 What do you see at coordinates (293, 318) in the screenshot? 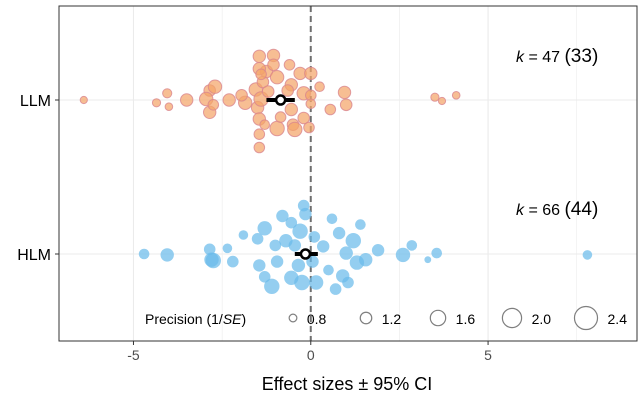
I see `legend-key-0.8` at bounding box center [293, 318].